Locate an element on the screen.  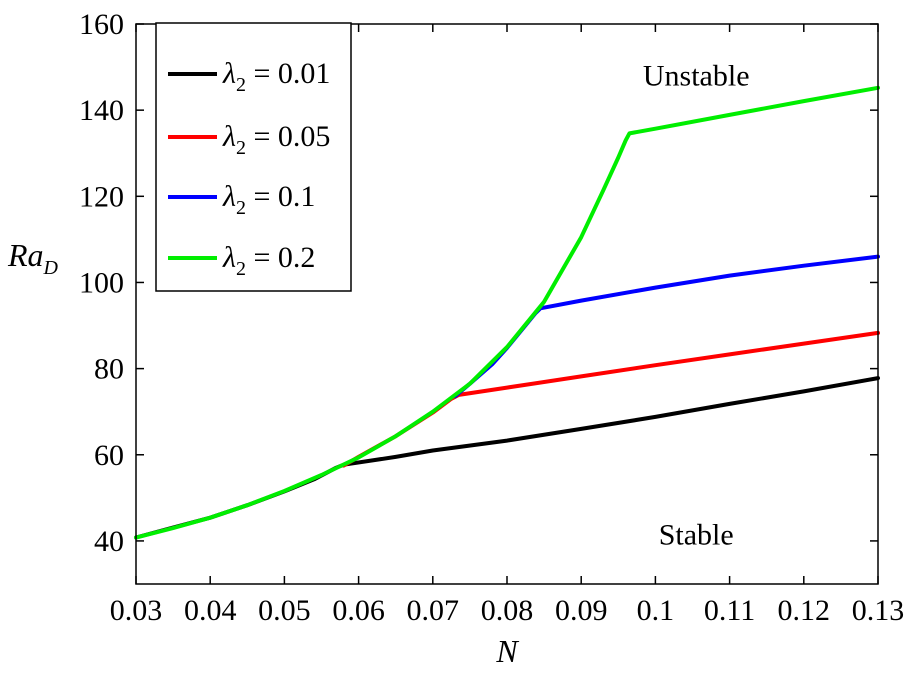
legend-box is located at coordinates (253, 157).